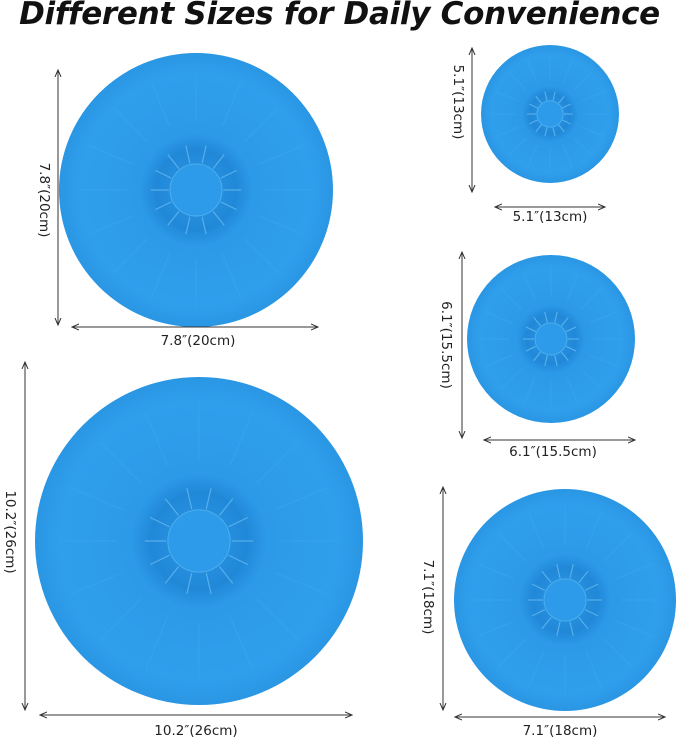 The image size is (679, 740). Describe the element at coordinates (428, 597) in the screenshot. I see `height-label: 7.1″(18cm)` at that location.